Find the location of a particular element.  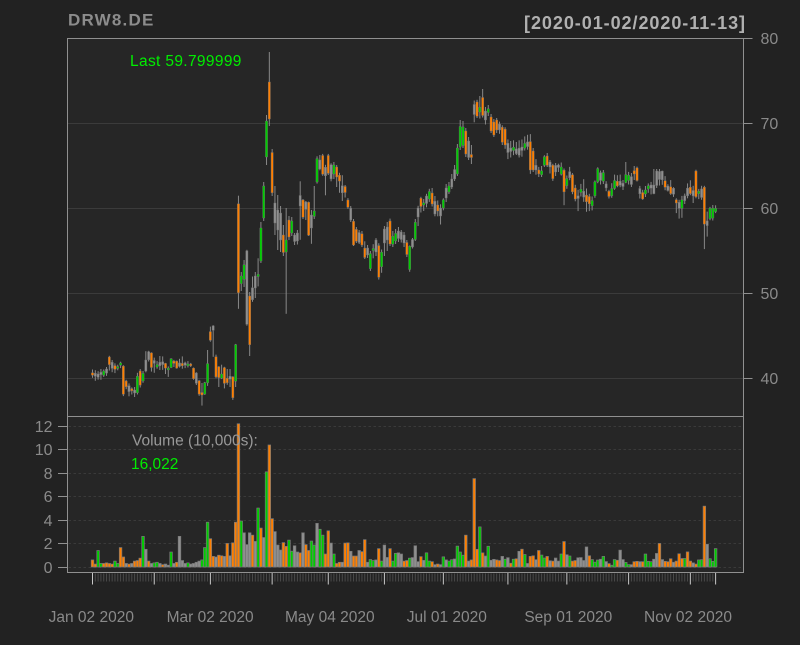

svg-text: Volume (10,000s): is located at coordinates (195, 441).